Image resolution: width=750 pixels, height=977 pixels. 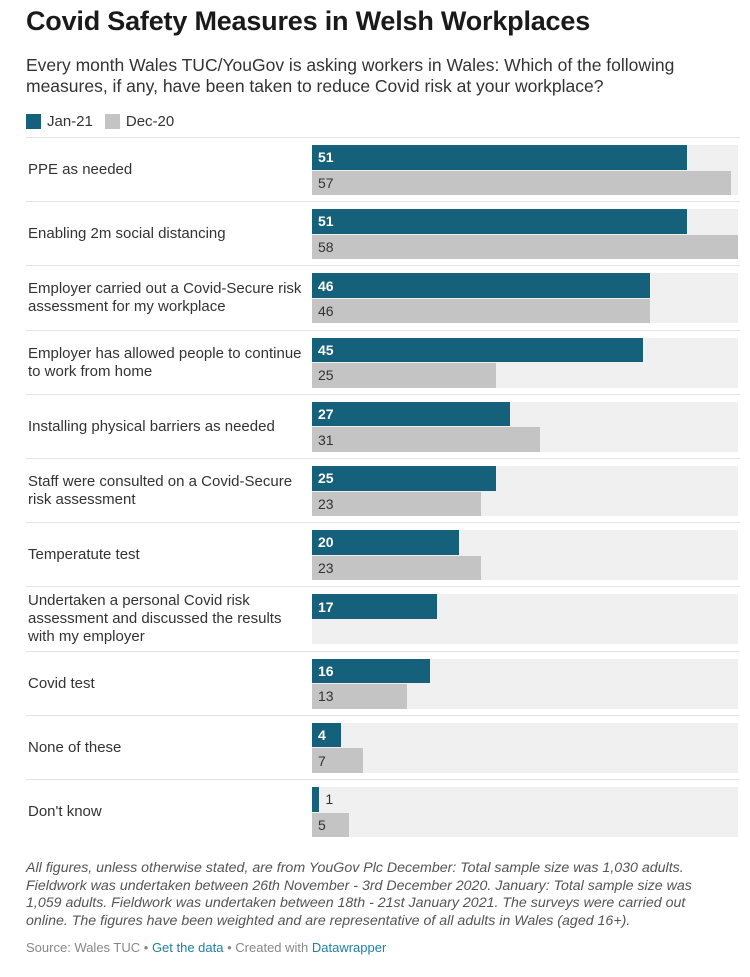 What do you see at coordinates (322, 824) in the screenshot?
I see `value-label-dec20: 5` at bounding box center [322, 824].